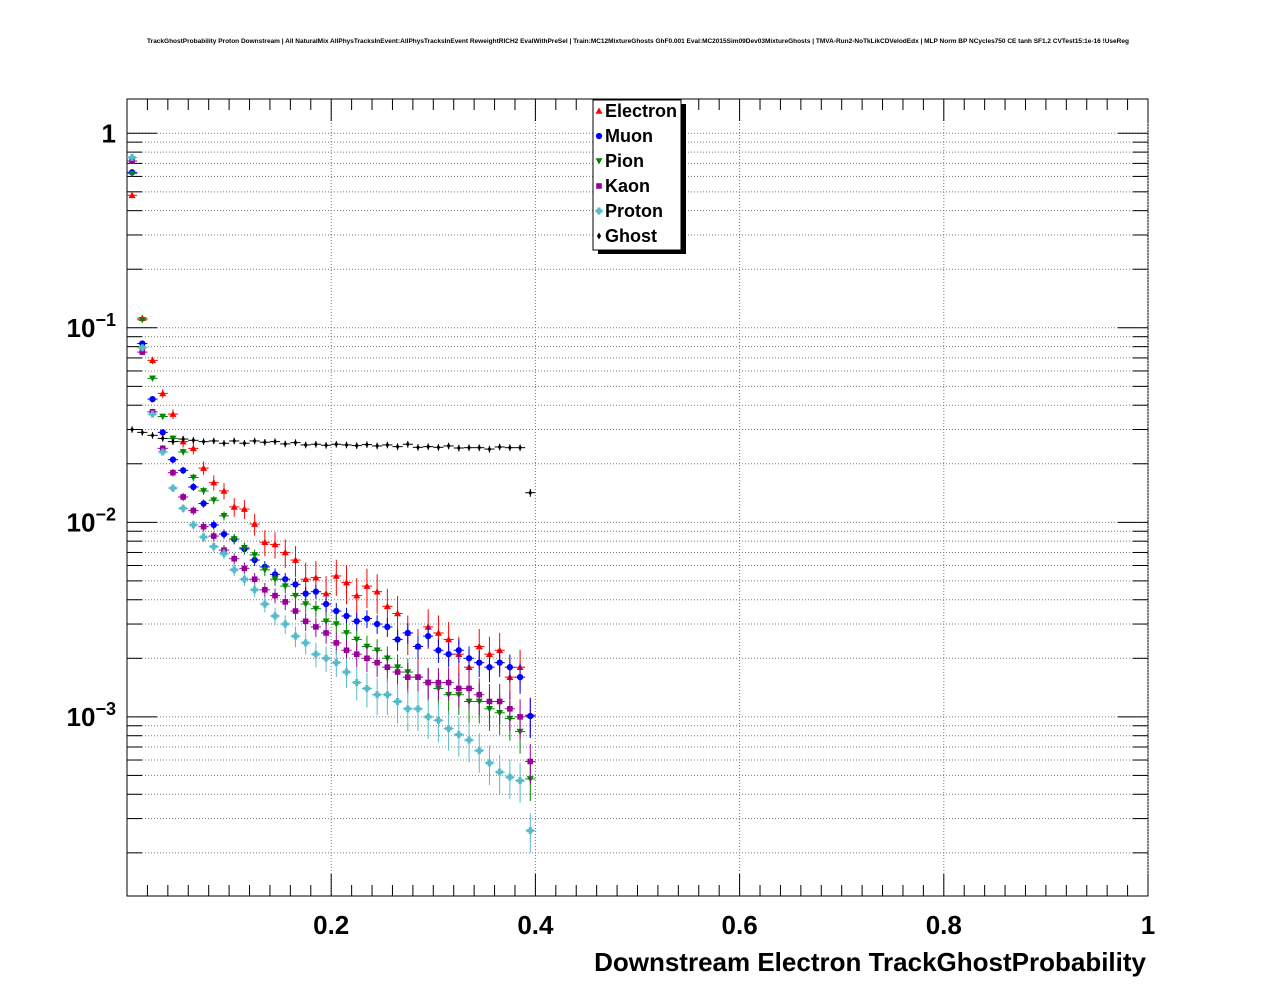 This screenshot has height=996, width=1276. I want to click on x-tick-label: 0.6, so click(740, 925).